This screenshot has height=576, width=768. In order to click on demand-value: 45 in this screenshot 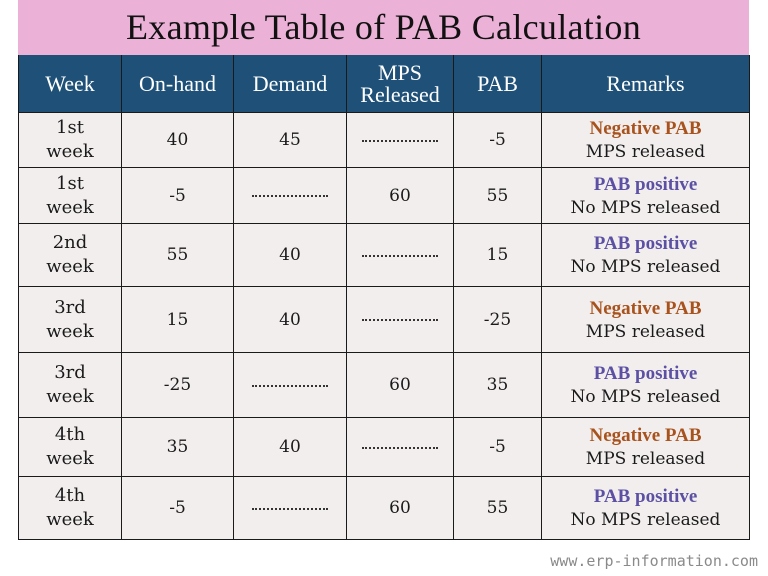, I will do `click(290, 140)`.